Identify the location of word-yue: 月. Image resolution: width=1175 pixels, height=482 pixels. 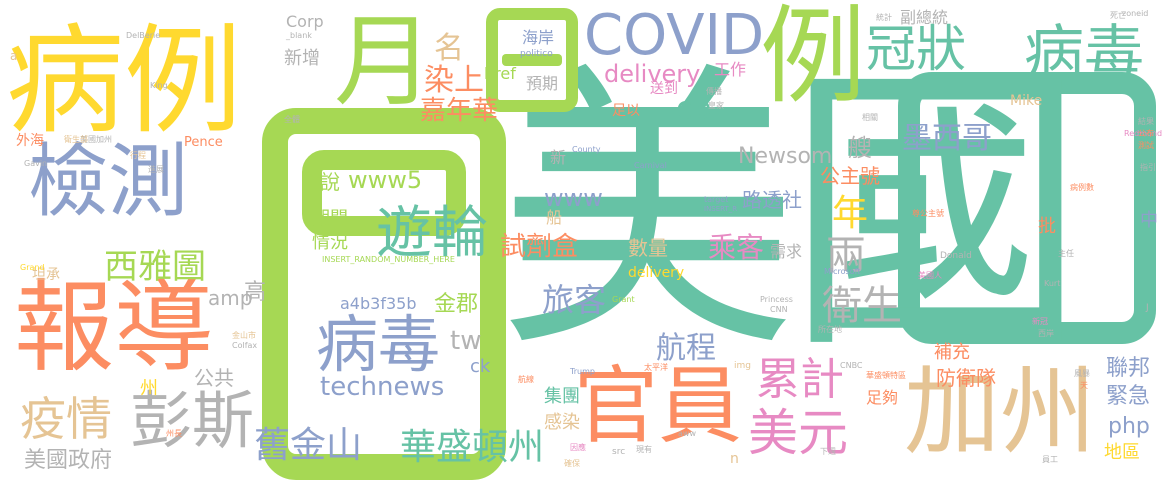
(384, 61).